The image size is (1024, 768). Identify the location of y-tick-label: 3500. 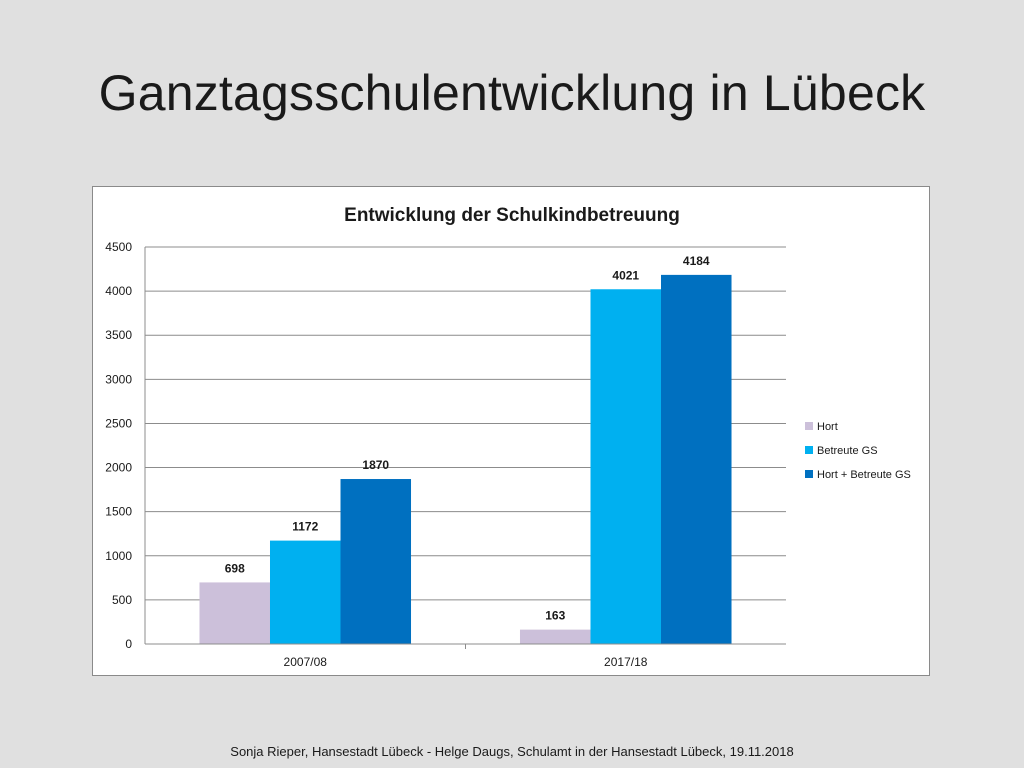
(118, 335).